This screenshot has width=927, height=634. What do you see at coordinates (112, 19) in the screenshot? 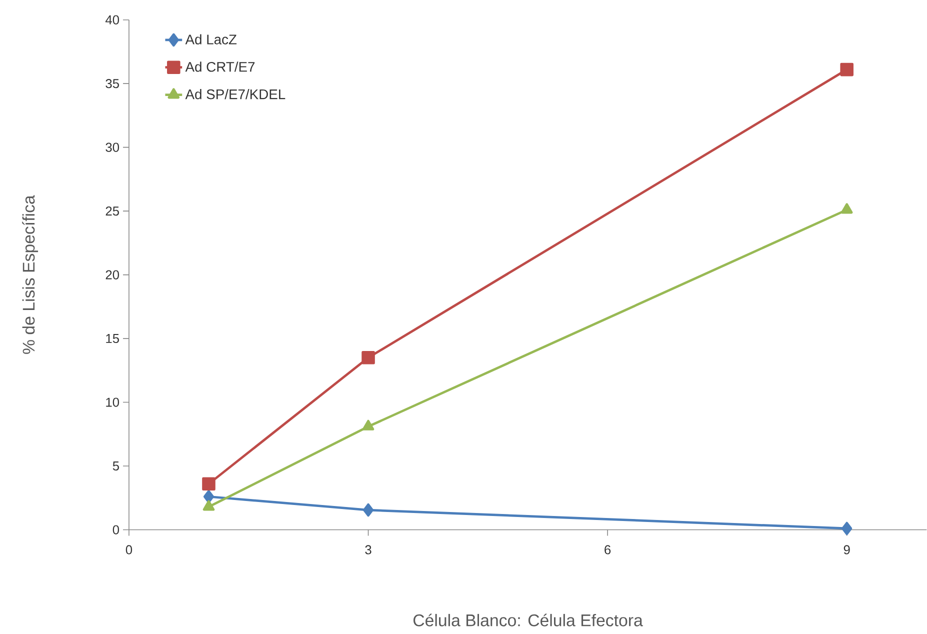
I see `y-tick-label: 40` at bounding box center [112, 19].